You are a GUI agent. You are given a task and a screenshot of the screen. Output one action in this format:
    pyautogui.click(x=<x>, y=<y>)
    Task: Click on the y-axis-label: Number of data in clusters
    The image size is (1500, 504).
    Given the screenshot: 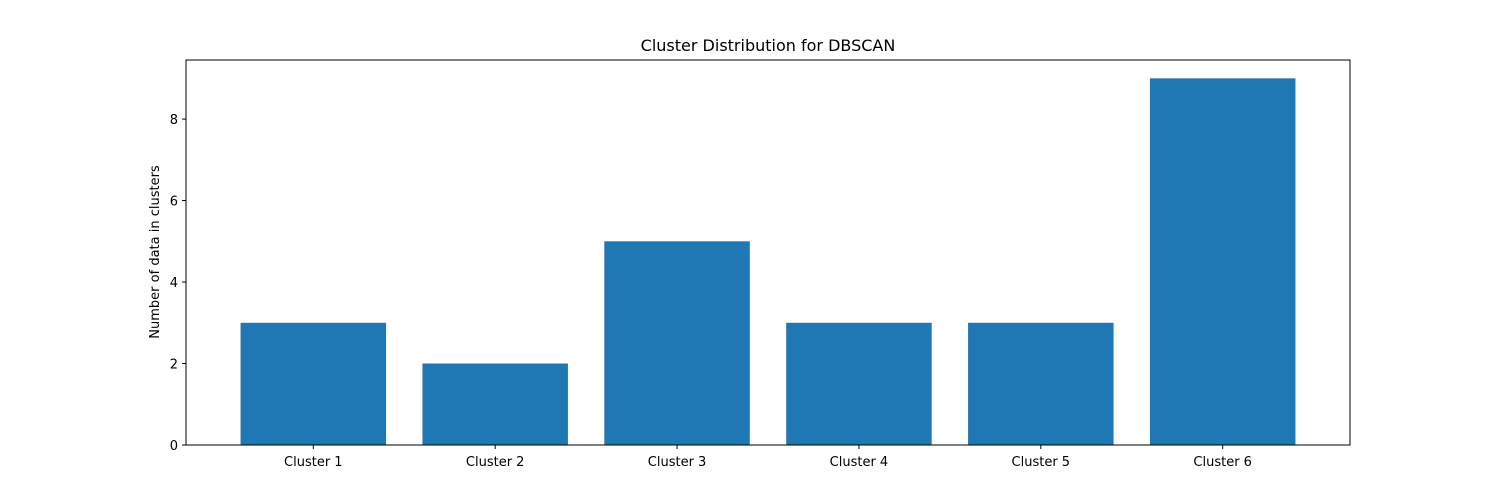 What is the action you would take?
    pyautogui.click(x=155, y=252)
    